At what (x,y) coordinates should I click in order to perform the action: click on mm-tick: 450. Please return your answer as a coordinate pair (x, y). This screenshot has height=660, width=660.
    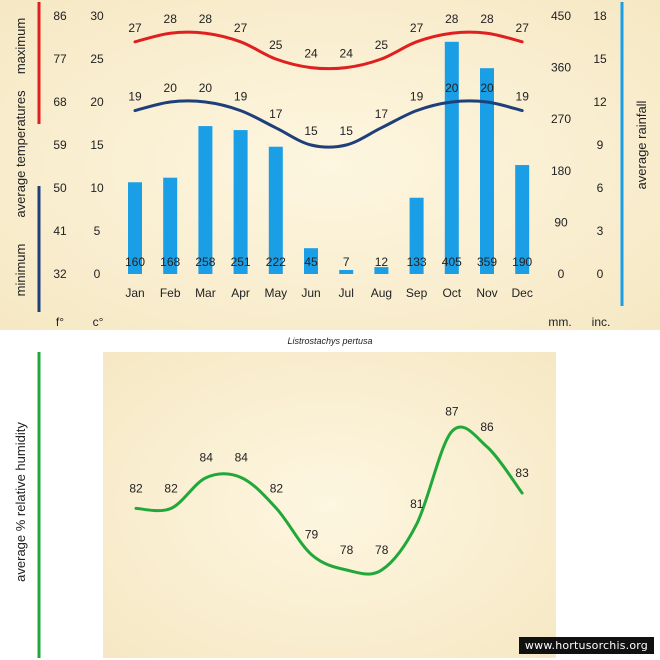
    Looking at the image, I should click on (561, 16).